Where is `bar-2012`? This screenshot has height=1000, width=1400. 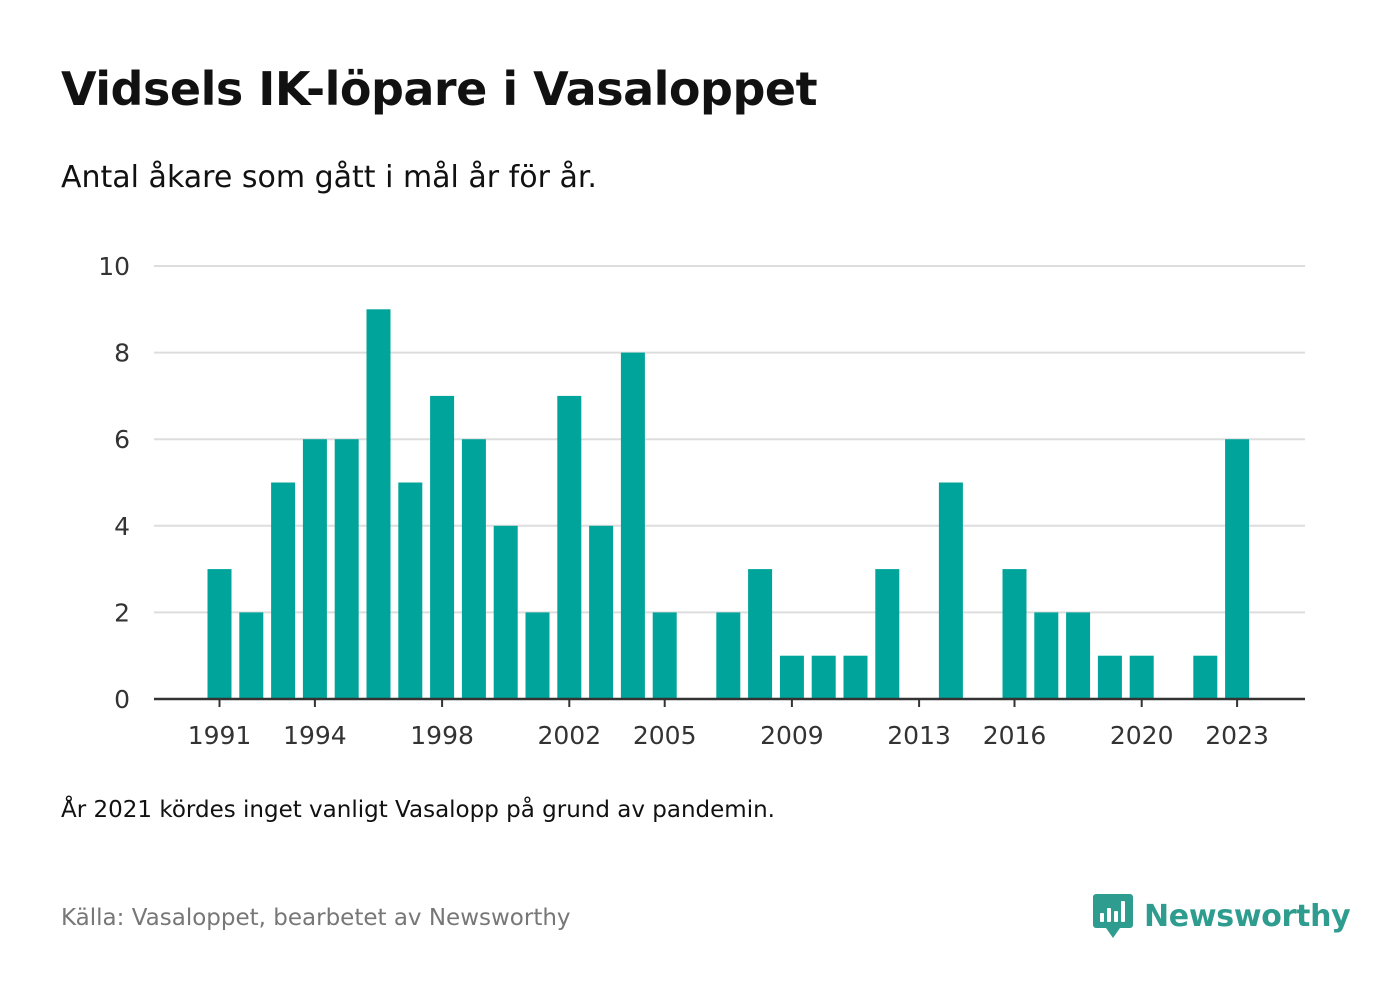 bar-2012 is located at coordinates (887, 634).